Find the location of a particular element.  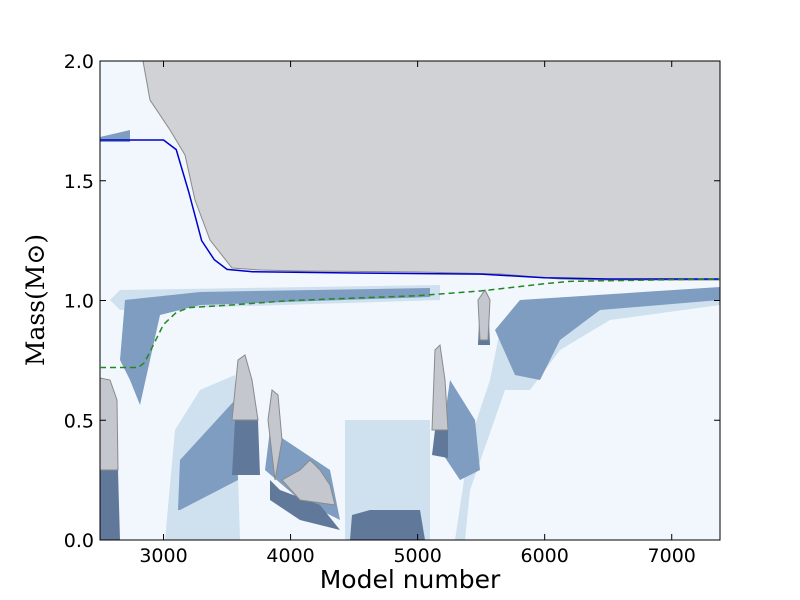

y-tick-label: 0.0 is located at coordinates (79, 541).